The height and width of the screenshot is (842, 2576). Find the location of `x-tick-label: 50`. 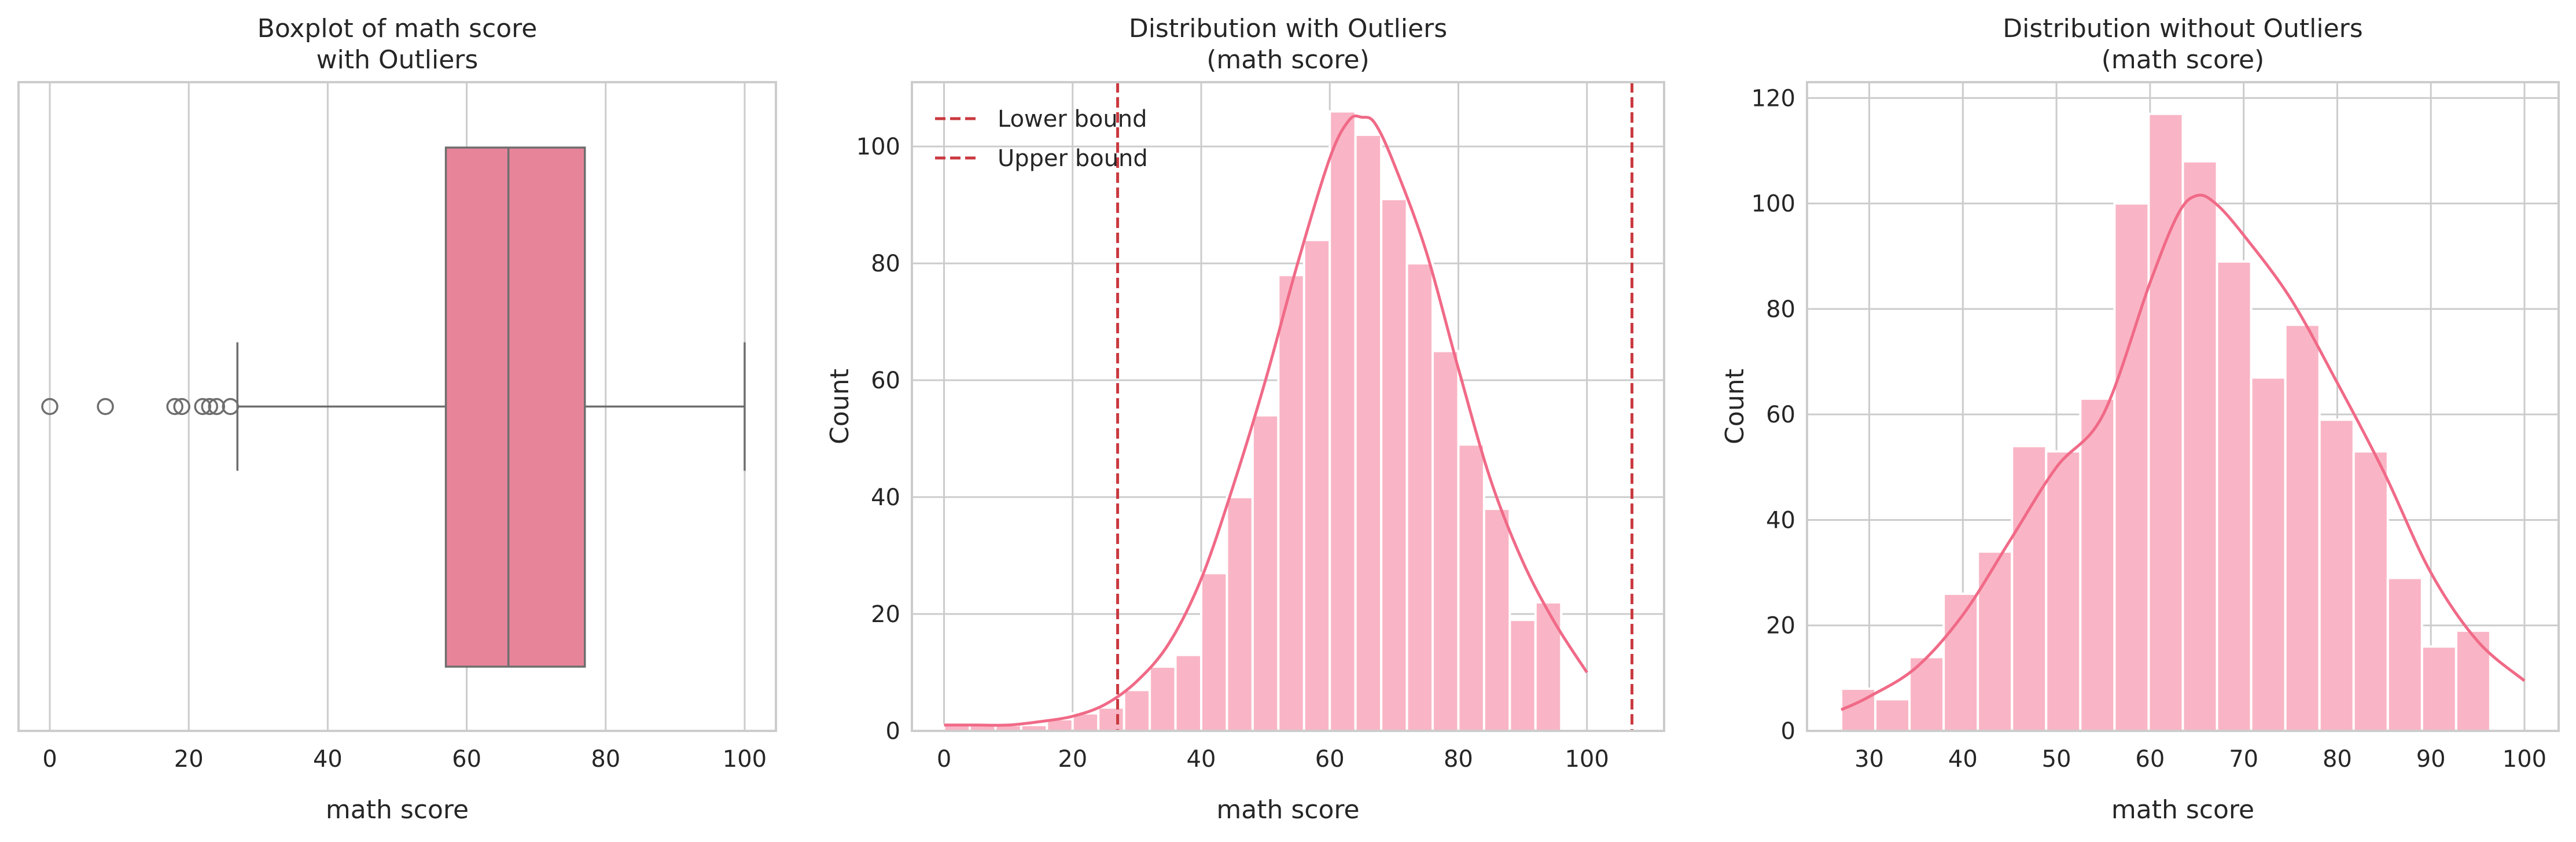

x-tick-label: 50 is located at coordinates (2056, 760).